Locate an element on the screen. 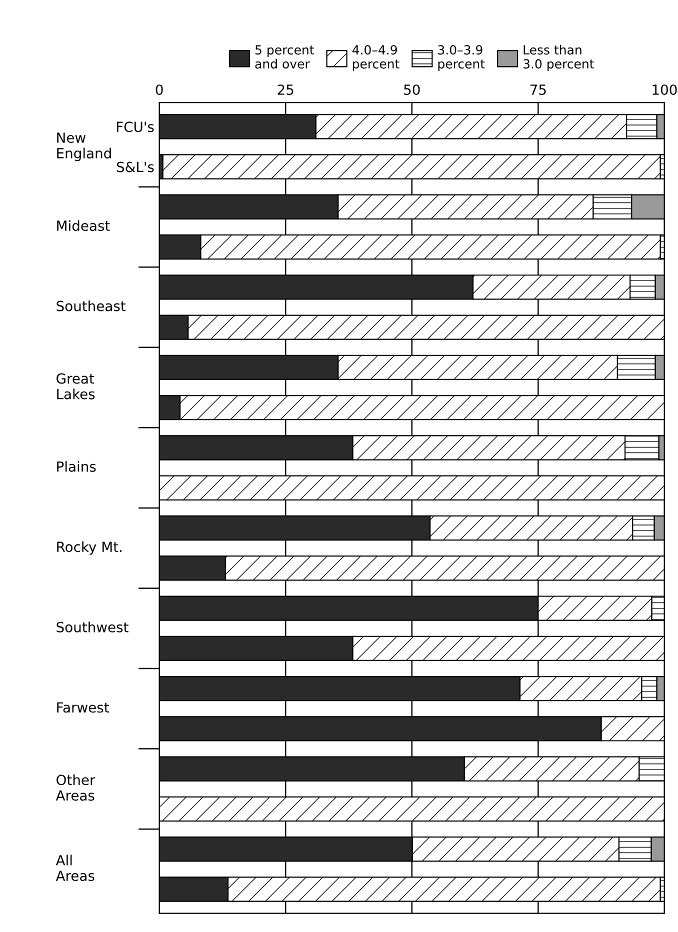 The image size is (678, 932). x-tick-label: 75 is located at coordinates (538, 89).